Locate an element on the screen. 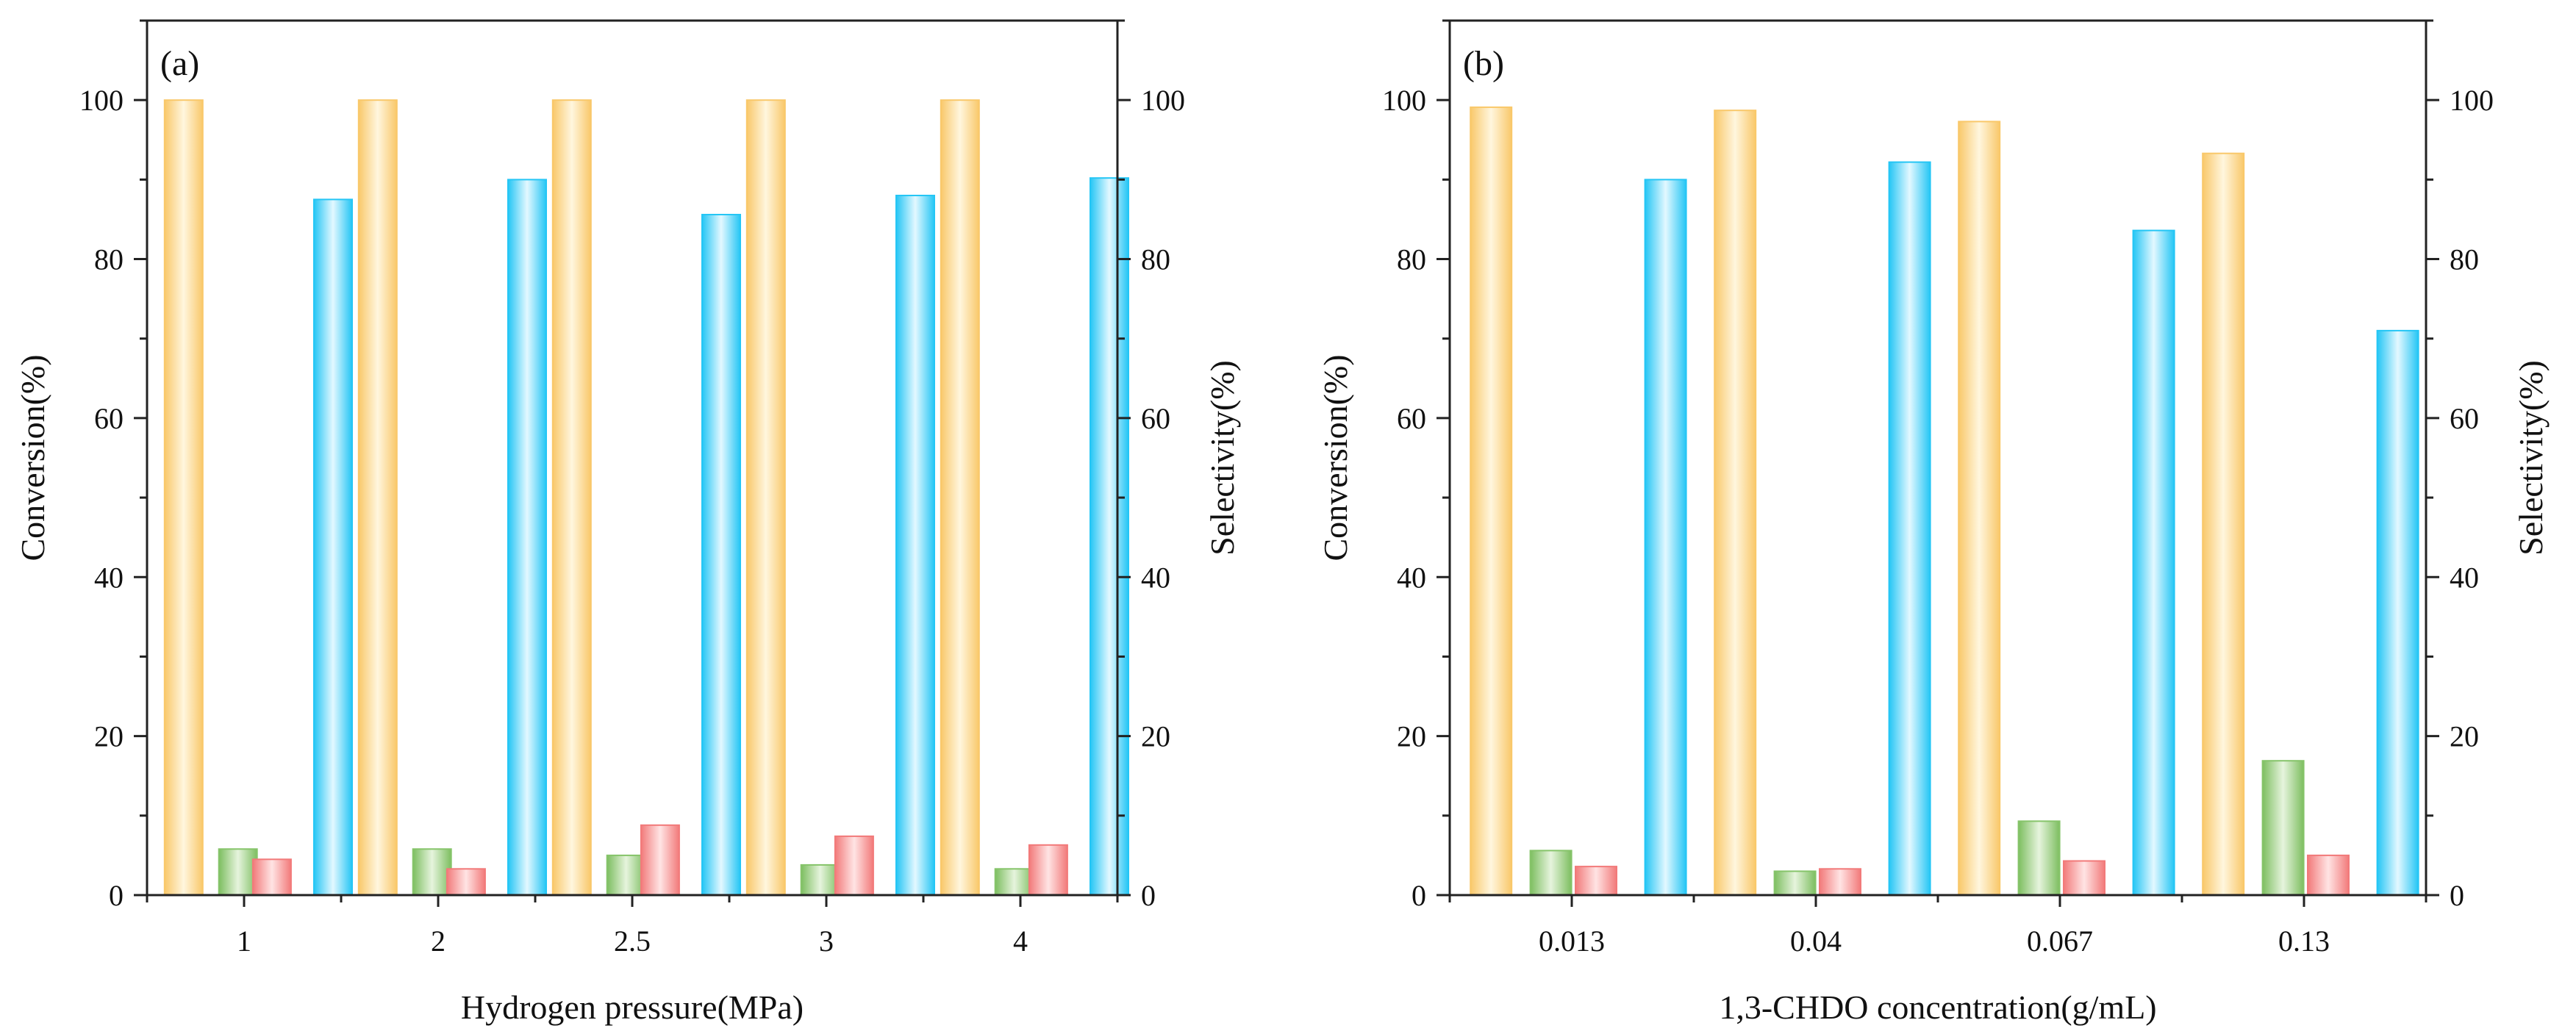  x-tick-label: 4 is located at coordinates (1020, 941).